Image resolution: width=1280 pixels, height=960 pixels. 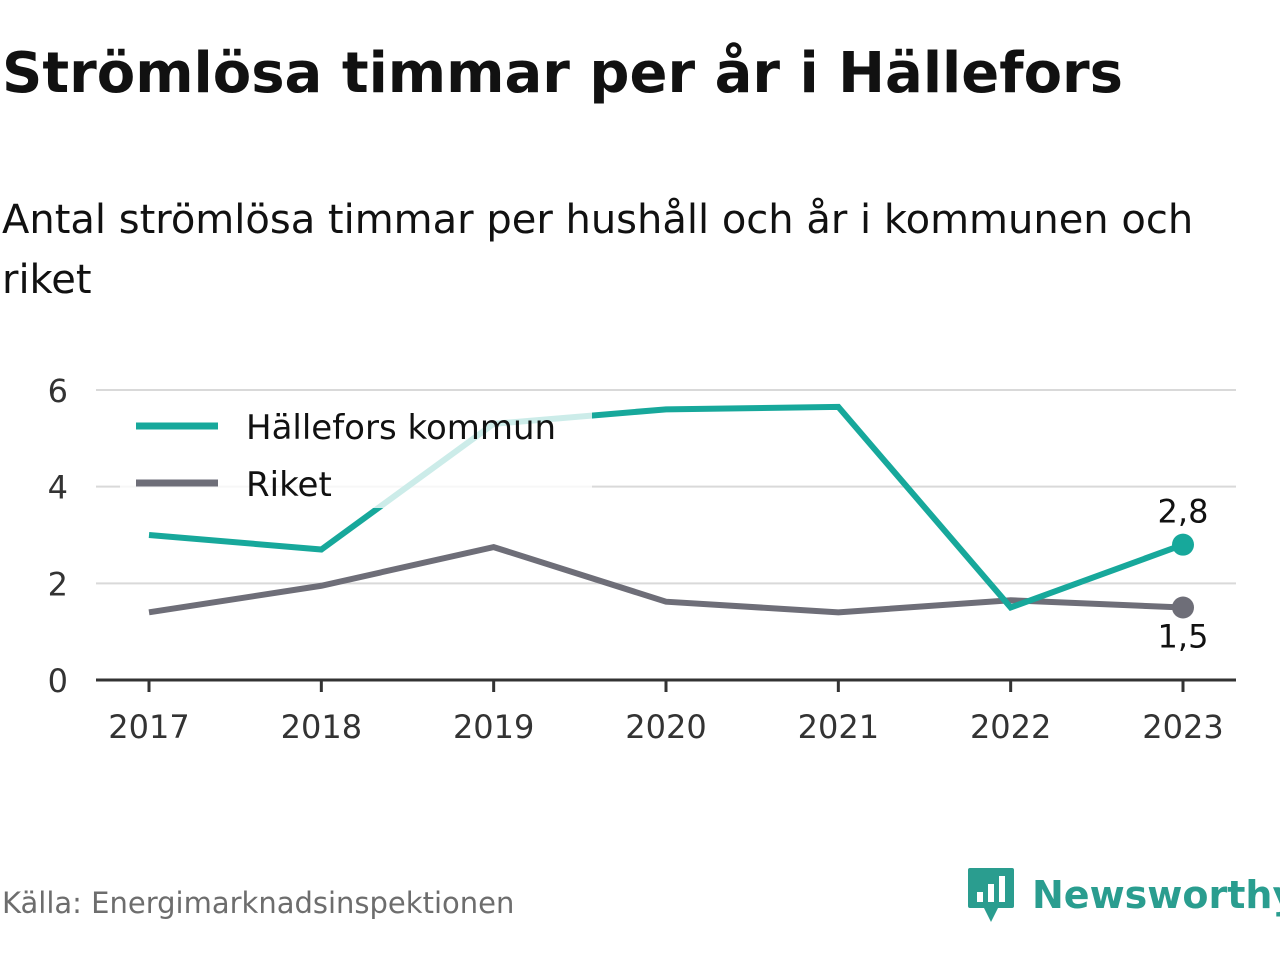 What do you see at coordinates (838, 727) in the screenshot?
I see `x-tick-label: 2021` at bounding box center [838, 727].